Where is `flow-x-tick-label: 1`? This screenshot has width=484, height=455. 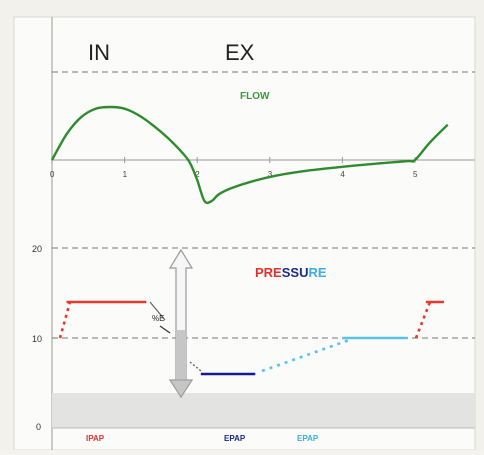
flow-x-tick-label: 1 is located at coordinates (125, 174).